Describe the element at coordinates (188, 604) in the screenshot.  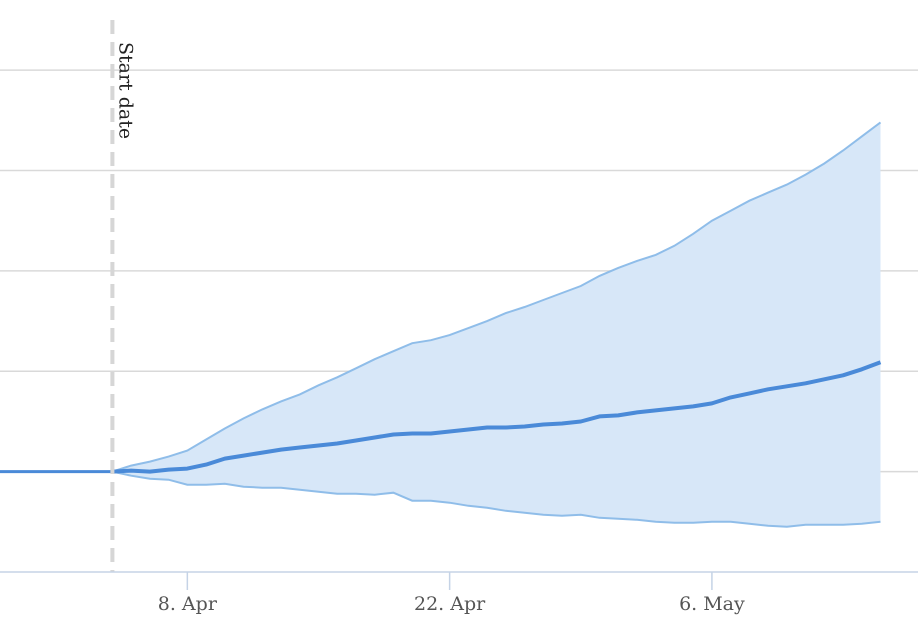
I see `x-tick-label: 8. Apr` at that location.